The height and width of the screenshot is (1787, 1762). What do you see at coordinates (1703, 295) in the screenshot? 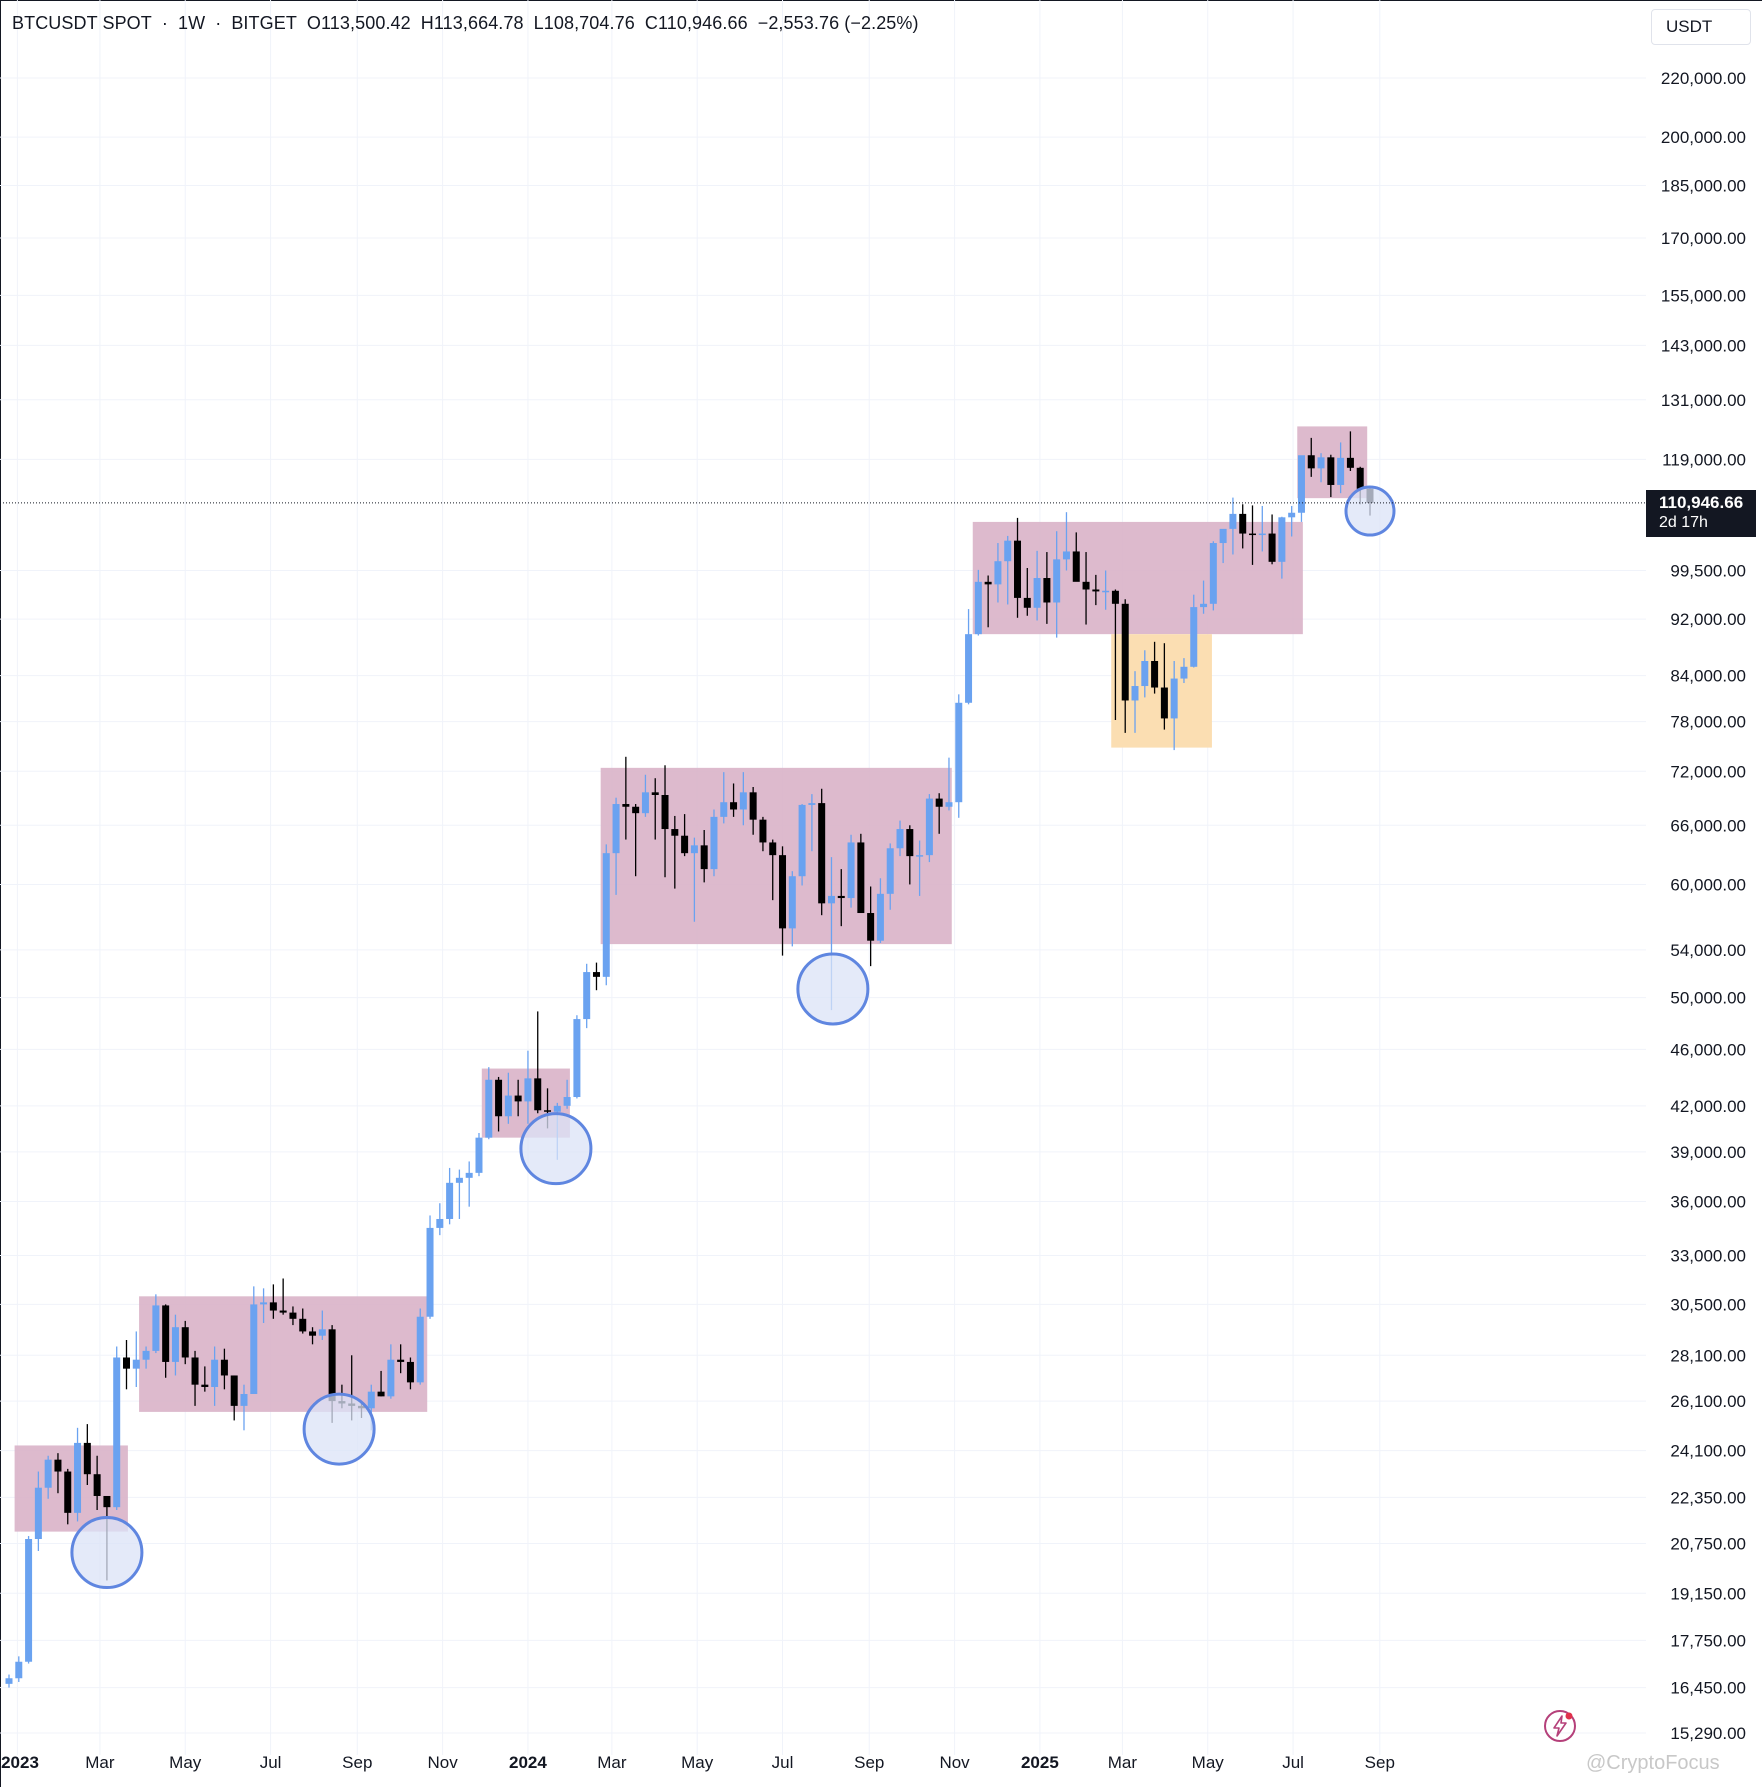
I see `price-tick-label: 155,000.00` at bounding box center [1703, 295].